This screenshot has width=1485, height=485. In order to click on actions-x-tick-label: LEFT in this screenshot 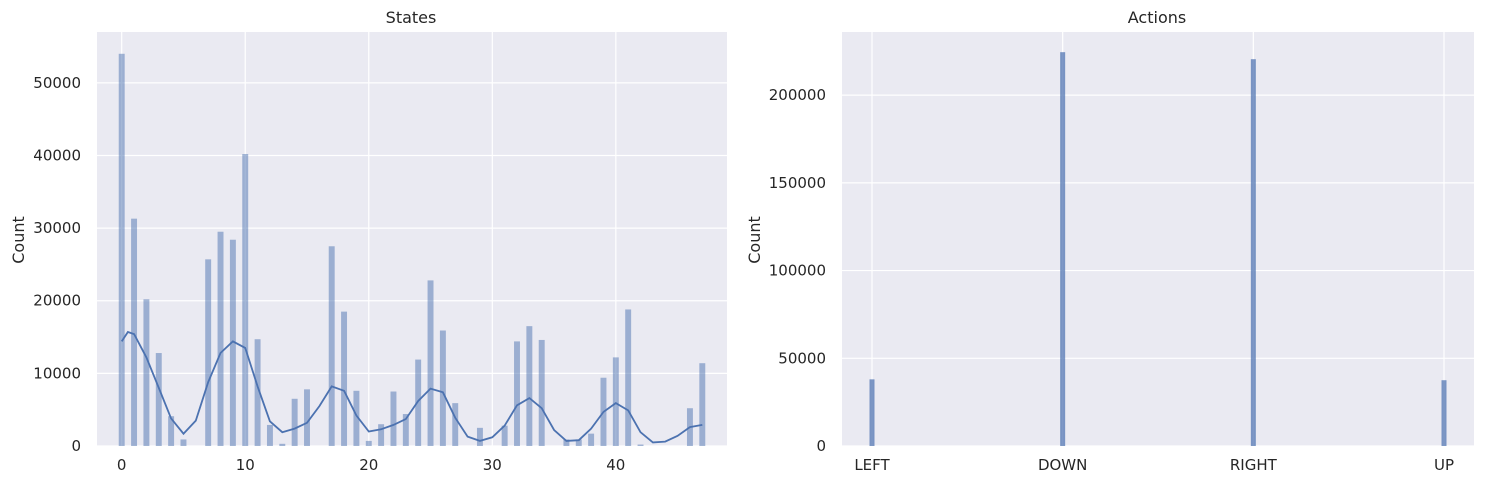, I will do `click(872, 465)`.